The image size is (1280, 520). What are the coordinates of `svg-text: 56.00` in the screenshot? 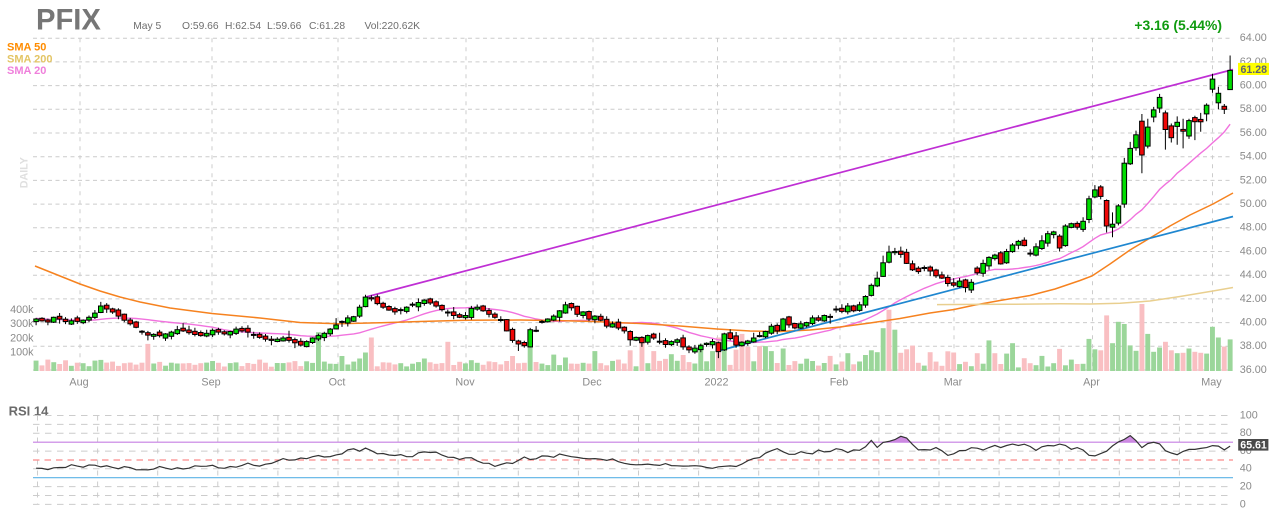 It's located at (1253, 133).